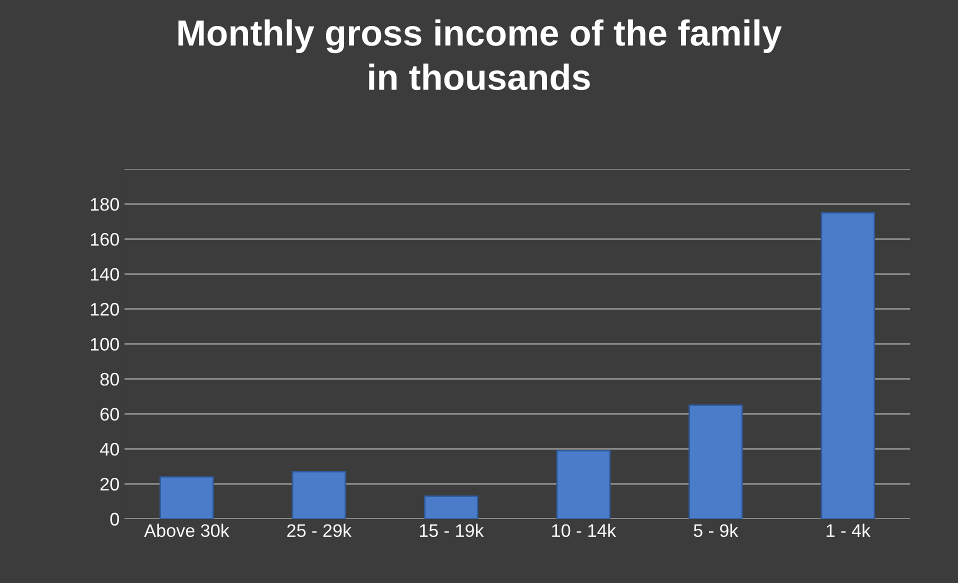  Describe the element at coordinates (109, 449) in the screenshot. I see `y-tick-label: 40` at that location.